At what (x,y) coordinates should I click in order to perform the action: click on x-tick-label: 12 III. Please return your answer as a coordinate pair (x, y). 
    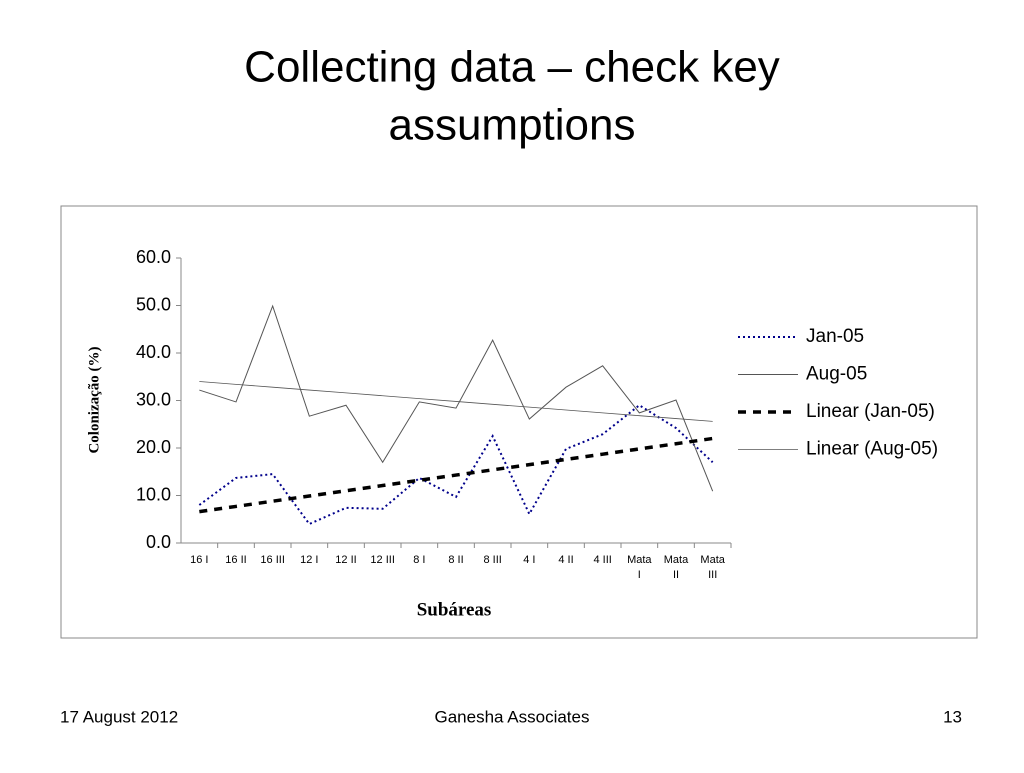
    Looking at the image, I should click on (382, 560).